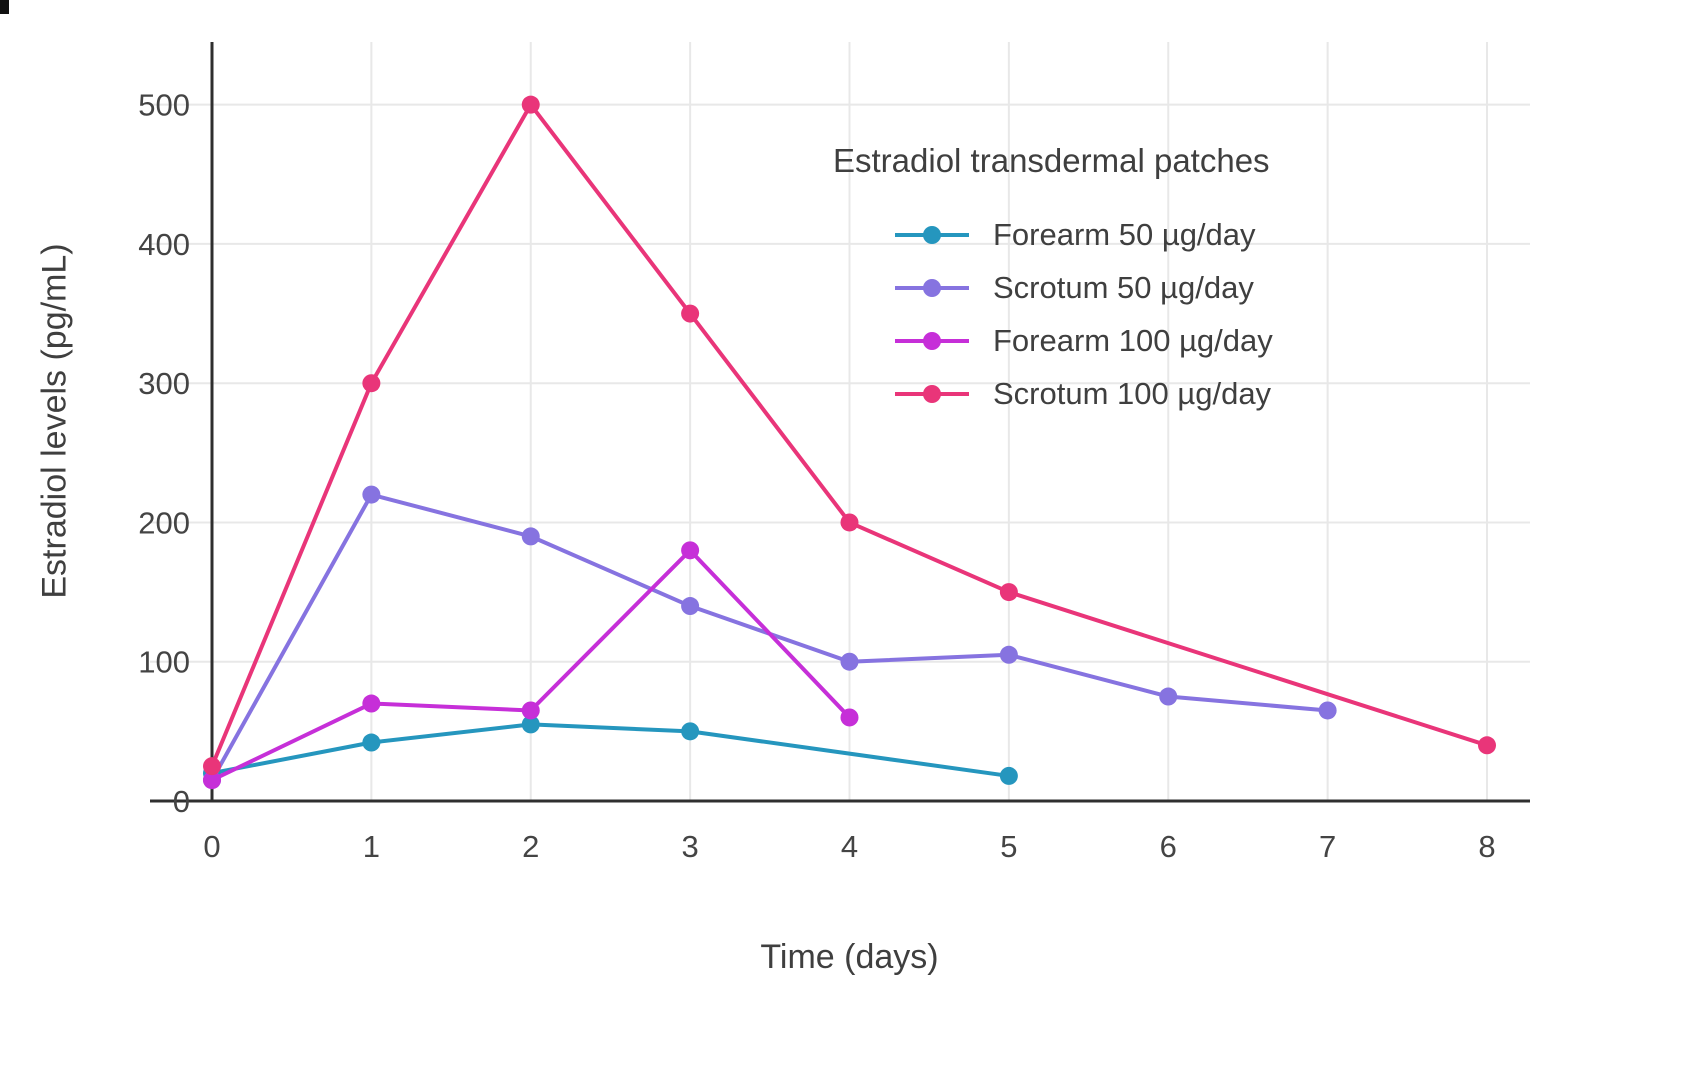 This screenshot has width=1681, height=1090. Describe the element at coordinates (1133, 340) in the screenshot. I see `legend-label: Forearm 100 µg/day` at that location.